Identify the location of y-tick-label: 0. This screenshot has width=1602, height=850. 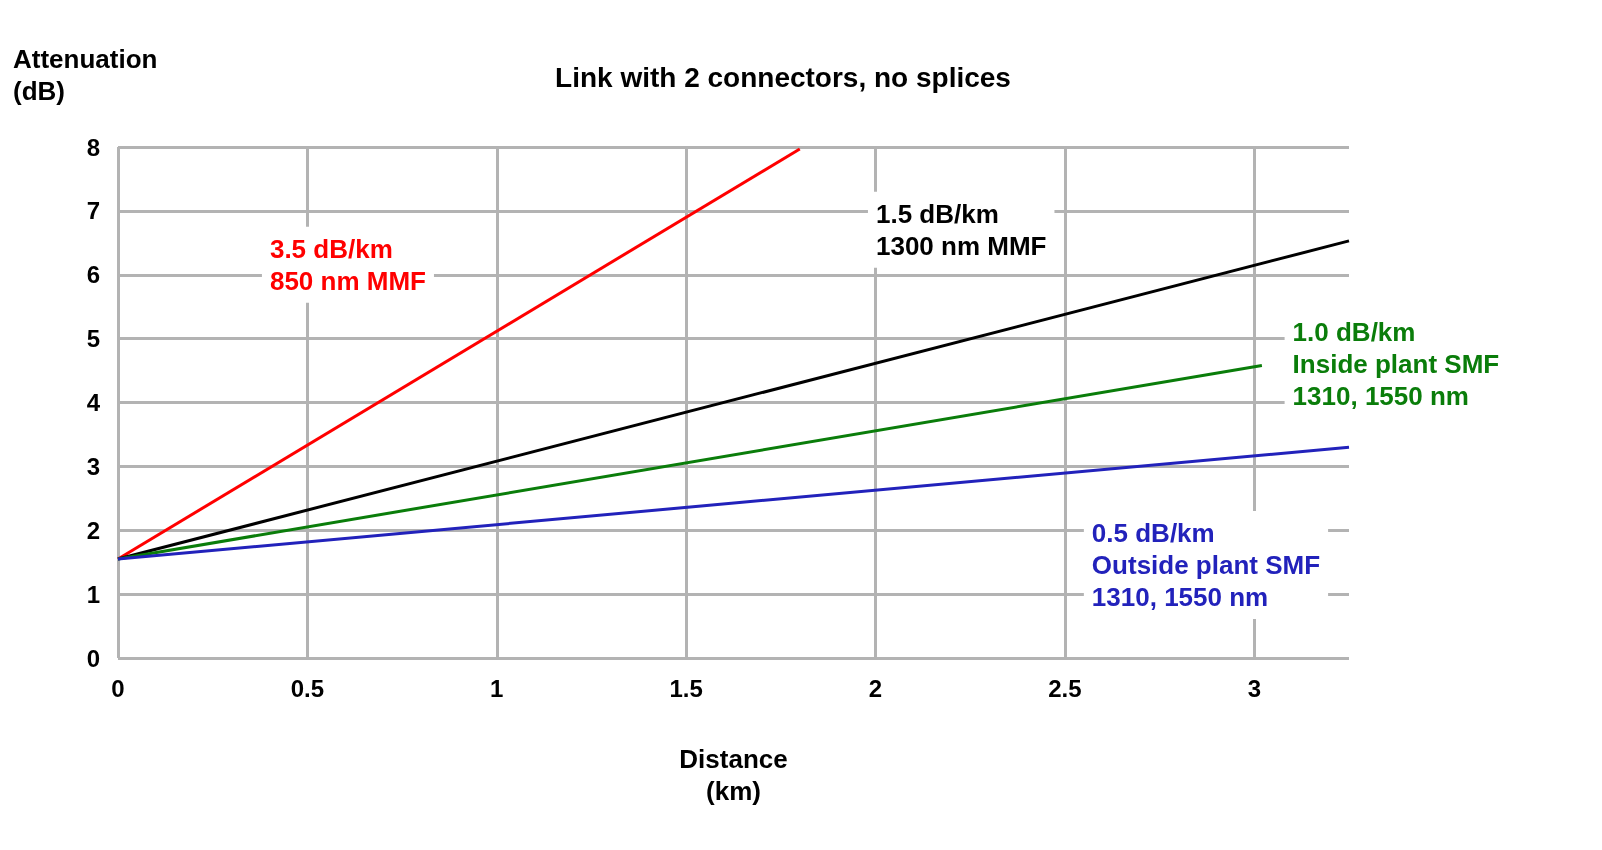
(93, 658).